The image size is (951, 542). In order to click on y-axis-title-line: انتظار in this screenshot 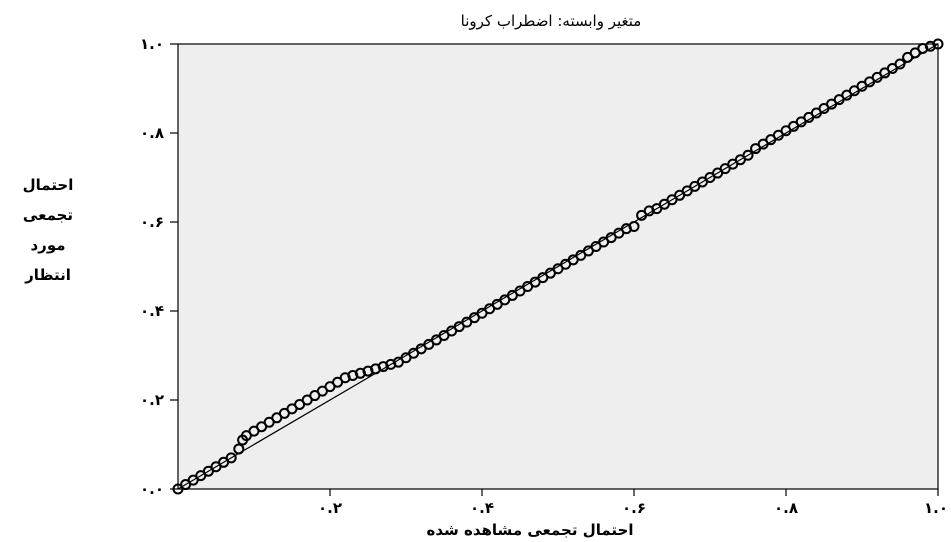, I will do `click(47, 275)`.